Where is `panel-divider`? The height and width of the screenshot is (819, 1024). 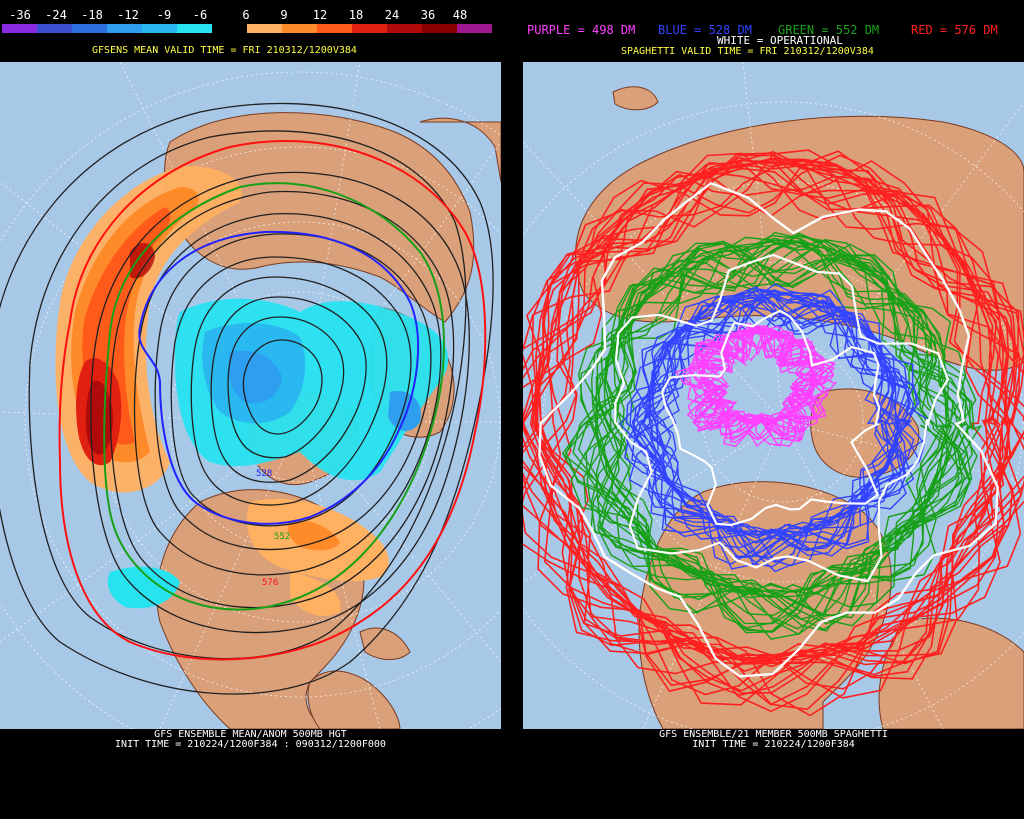 panel-divider is located at coordinates (512, 409).